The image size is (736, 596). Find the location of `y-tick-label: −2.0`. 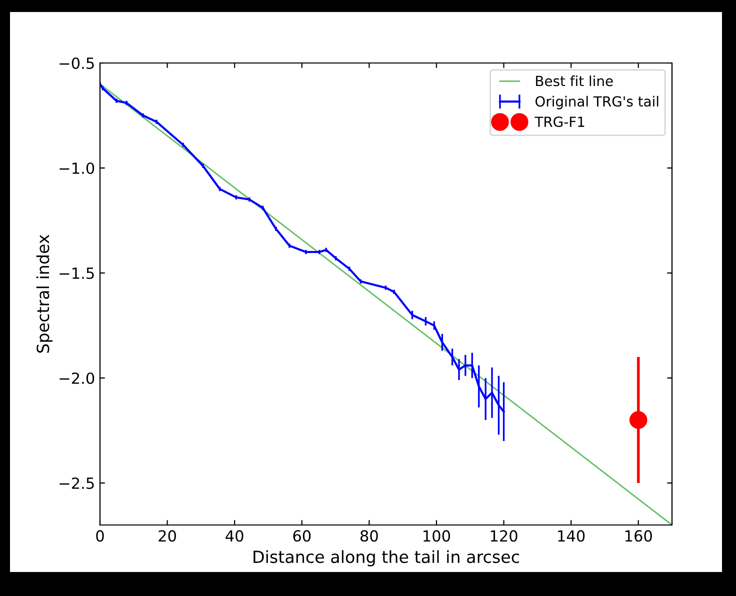

y-tick-label: −2.0 is located at coordinates (77, 378).